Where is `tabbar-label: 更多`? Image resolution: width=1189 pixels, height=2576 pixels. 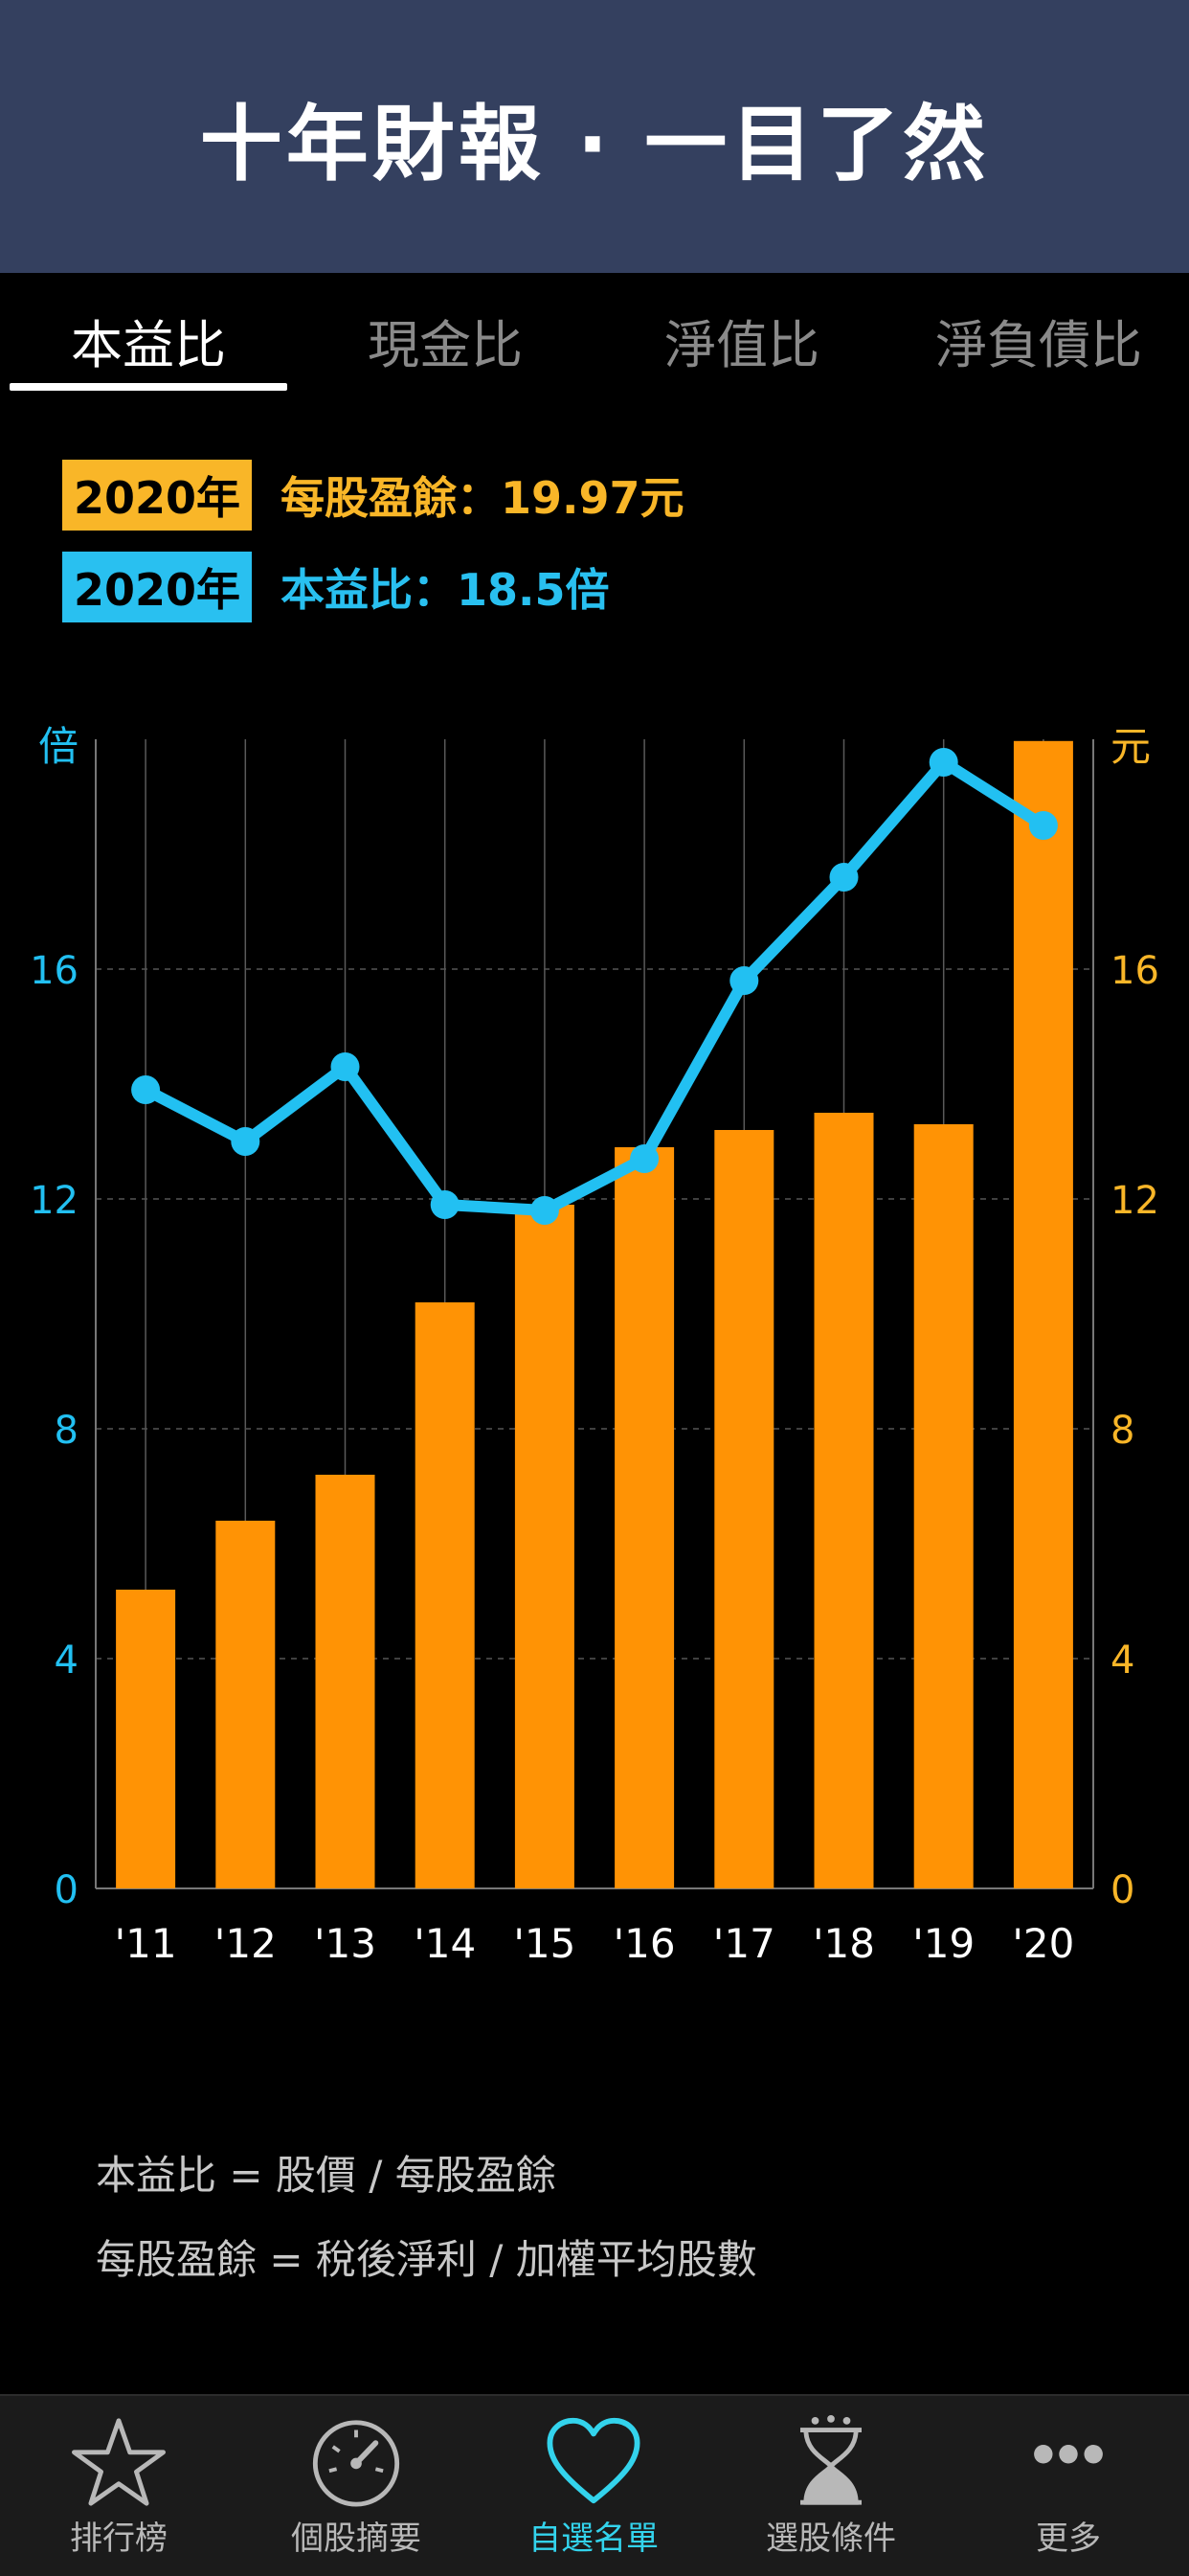
tabbar-label: 更多 is located at coordinates (1068, 2539).